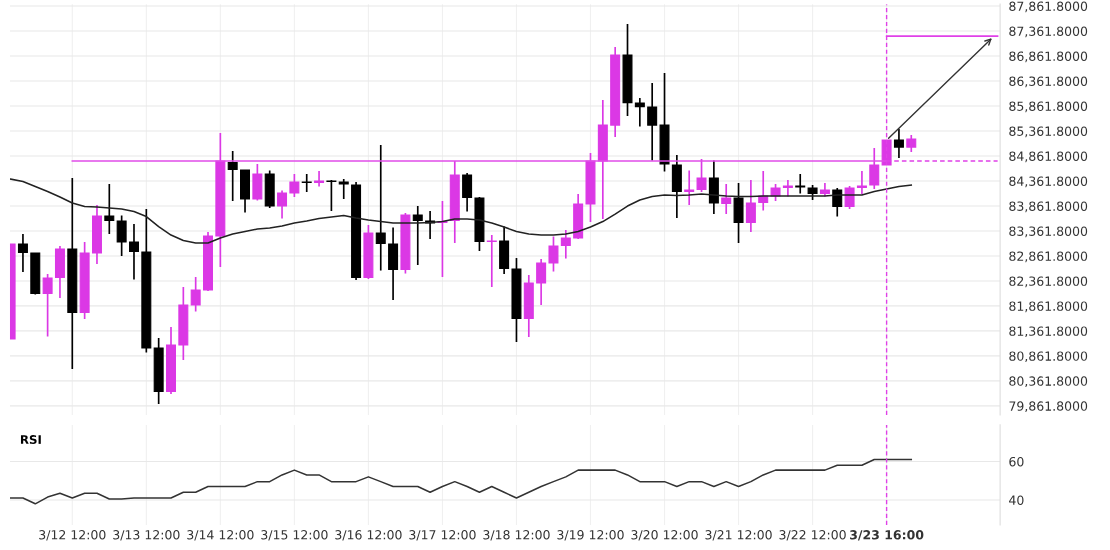 The width and height of the screenshot is (1110, 550). I want to click on x-tick-label: 3/17 12:00, so click(442, 535).